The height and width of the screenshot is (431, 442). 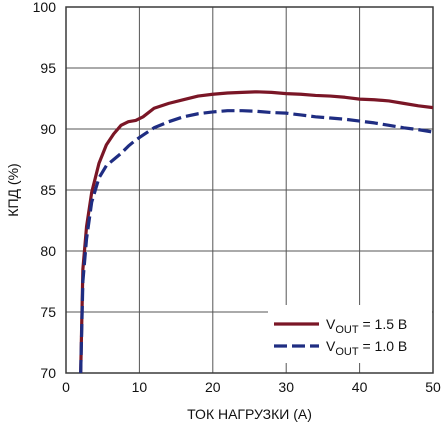 What do you see at coordinates (48, 190) in the screenshot?
I see `y-tick-label: 85` at bounding box center [48, 190].